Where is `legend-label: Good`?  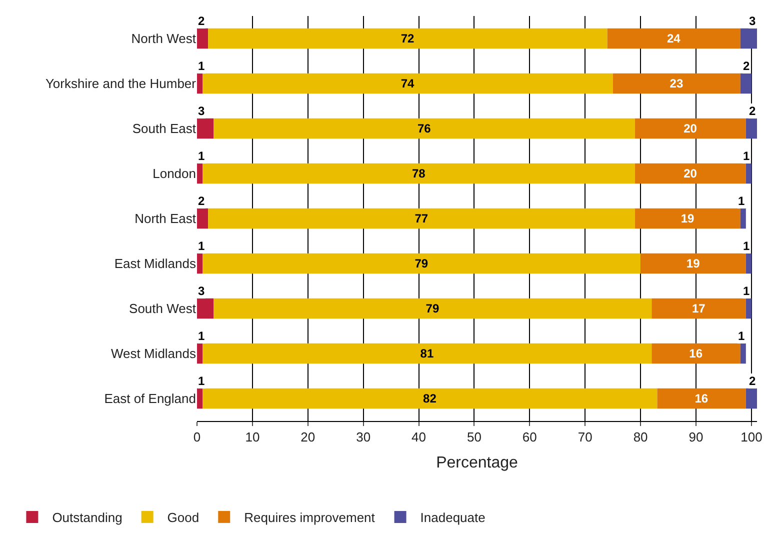
legend-label: Good is located at coordinates (183, 518).